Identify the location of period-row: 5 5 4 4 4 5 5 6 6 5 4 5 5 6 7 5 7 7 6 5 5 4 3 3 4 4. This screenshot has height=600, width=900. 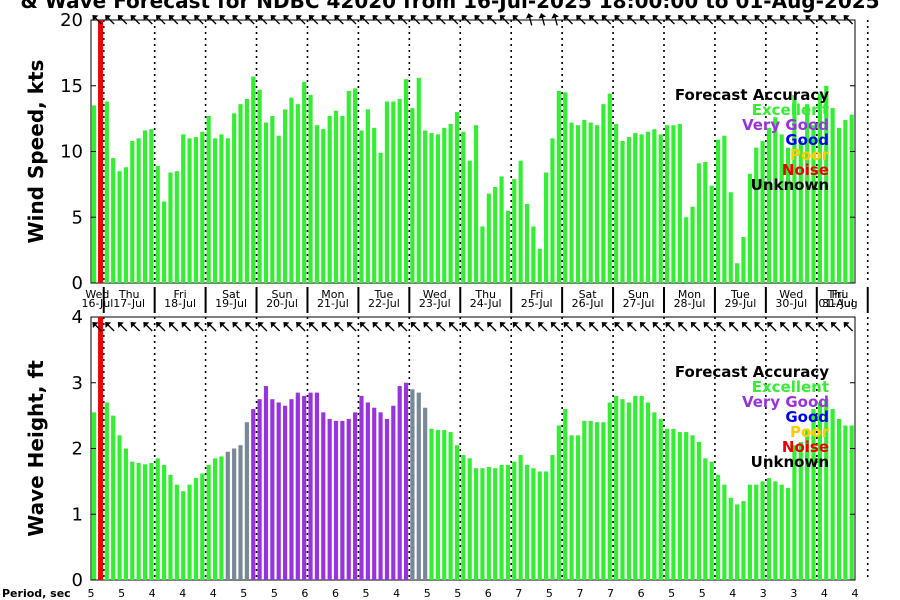
(473, 593).